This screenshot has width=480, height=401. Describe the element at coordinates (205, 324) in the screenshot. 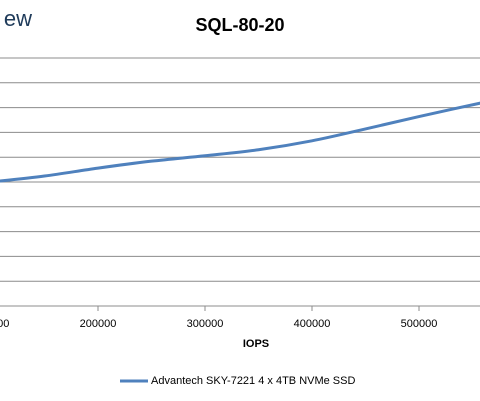

I see `x-tick-label: 300000` at that location.